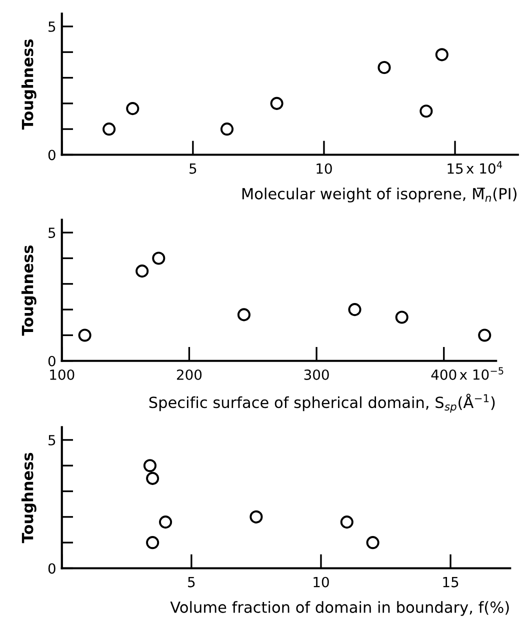  What do you see at coordinates (316, 374) in the screenshot?
I see `x-tick-label: 300` at bounding box center [316, 374].